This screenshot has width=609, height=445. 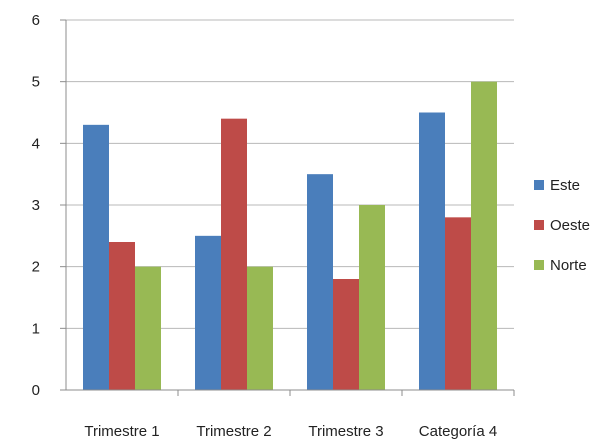 I want to click on legend: Este Oeste Norte, so click(x=562, y=225).